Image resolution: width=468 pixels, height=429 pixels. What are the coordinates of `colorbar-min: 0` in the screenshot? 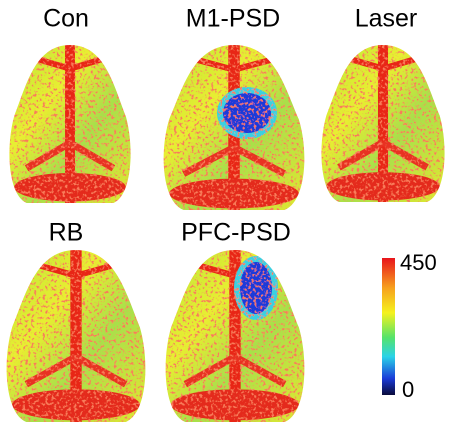 It's located at (408, 389).